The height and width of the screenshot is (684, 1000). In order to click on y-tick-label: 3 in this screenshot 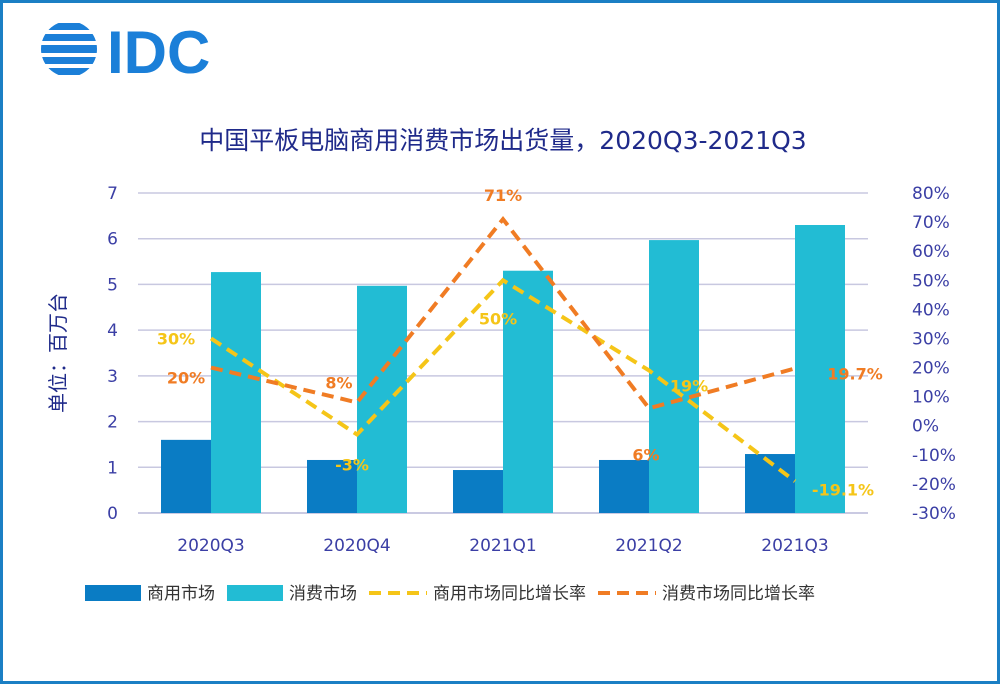, I will do `click(112, 377)`.